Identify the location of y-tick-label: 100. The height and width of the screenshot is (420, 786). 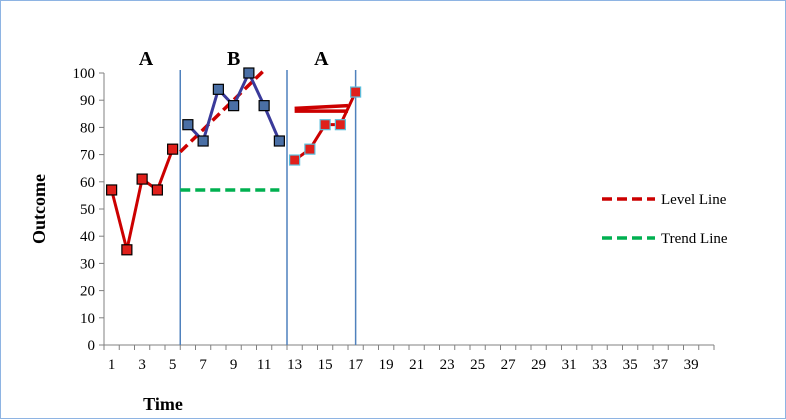
(84, 74).